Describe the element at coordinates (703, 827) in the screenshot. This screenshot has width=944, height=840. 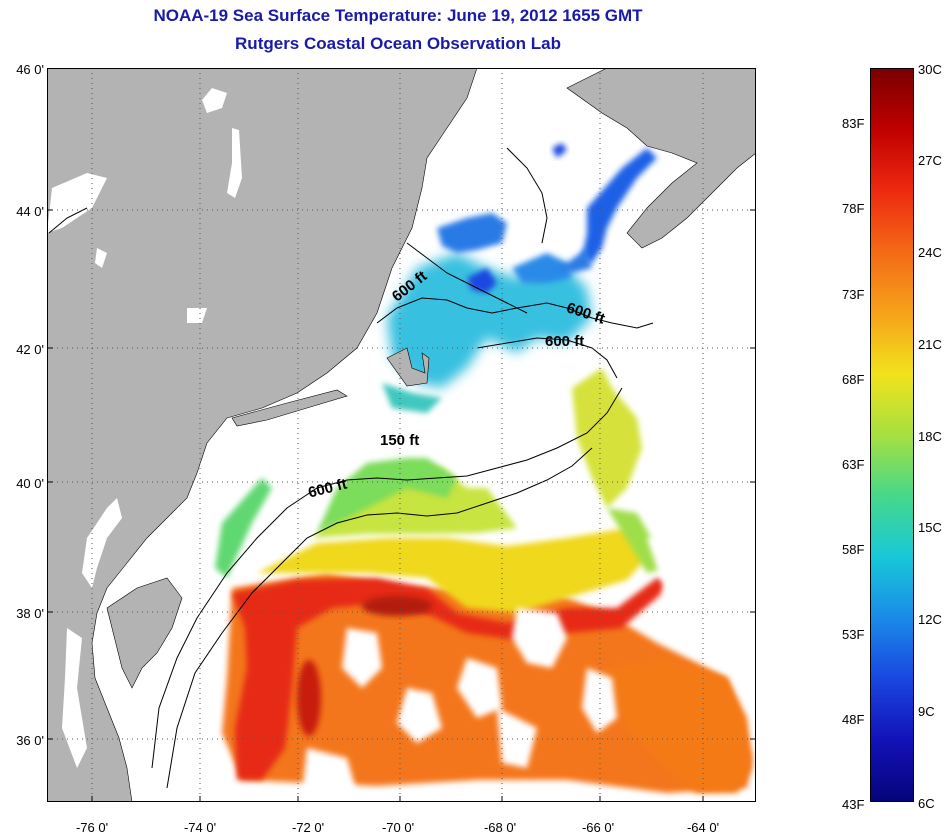
I see `lon-label-64: -64 0'` at that location.